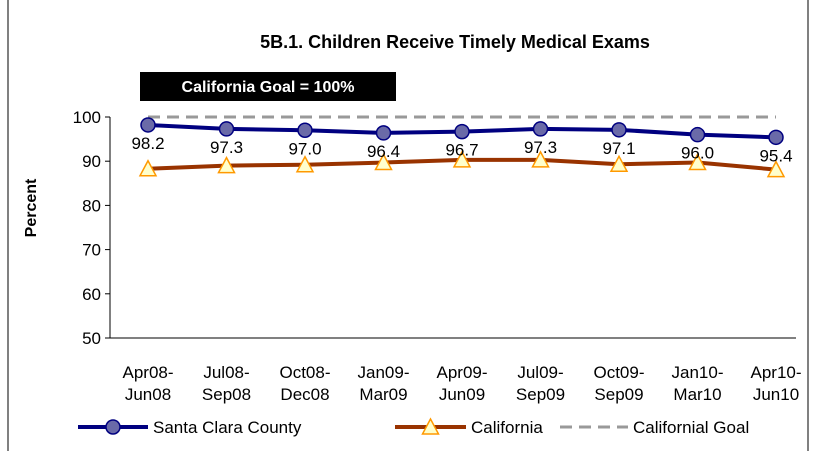  Describe the element at coordinates (91, 250) in the screenshot. I see `y-tick-label: 70` at that location.